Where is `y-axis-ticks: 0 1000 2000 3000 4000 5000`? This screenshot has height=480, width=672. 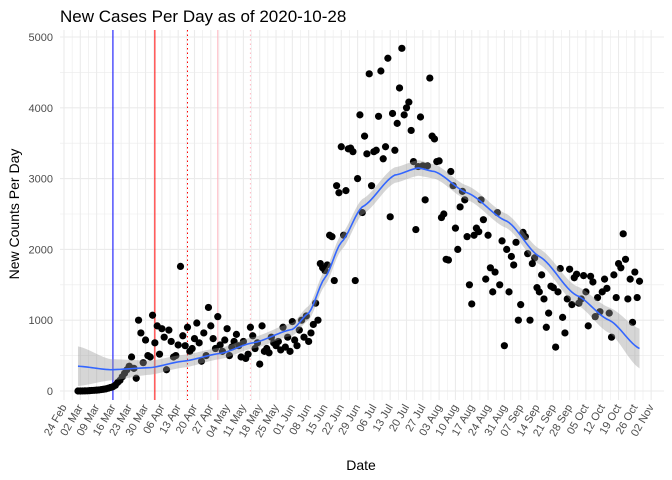 y-axis-ticks: 0 1000 2000 3000 4000 5000 is located at coordinates (41, 215).